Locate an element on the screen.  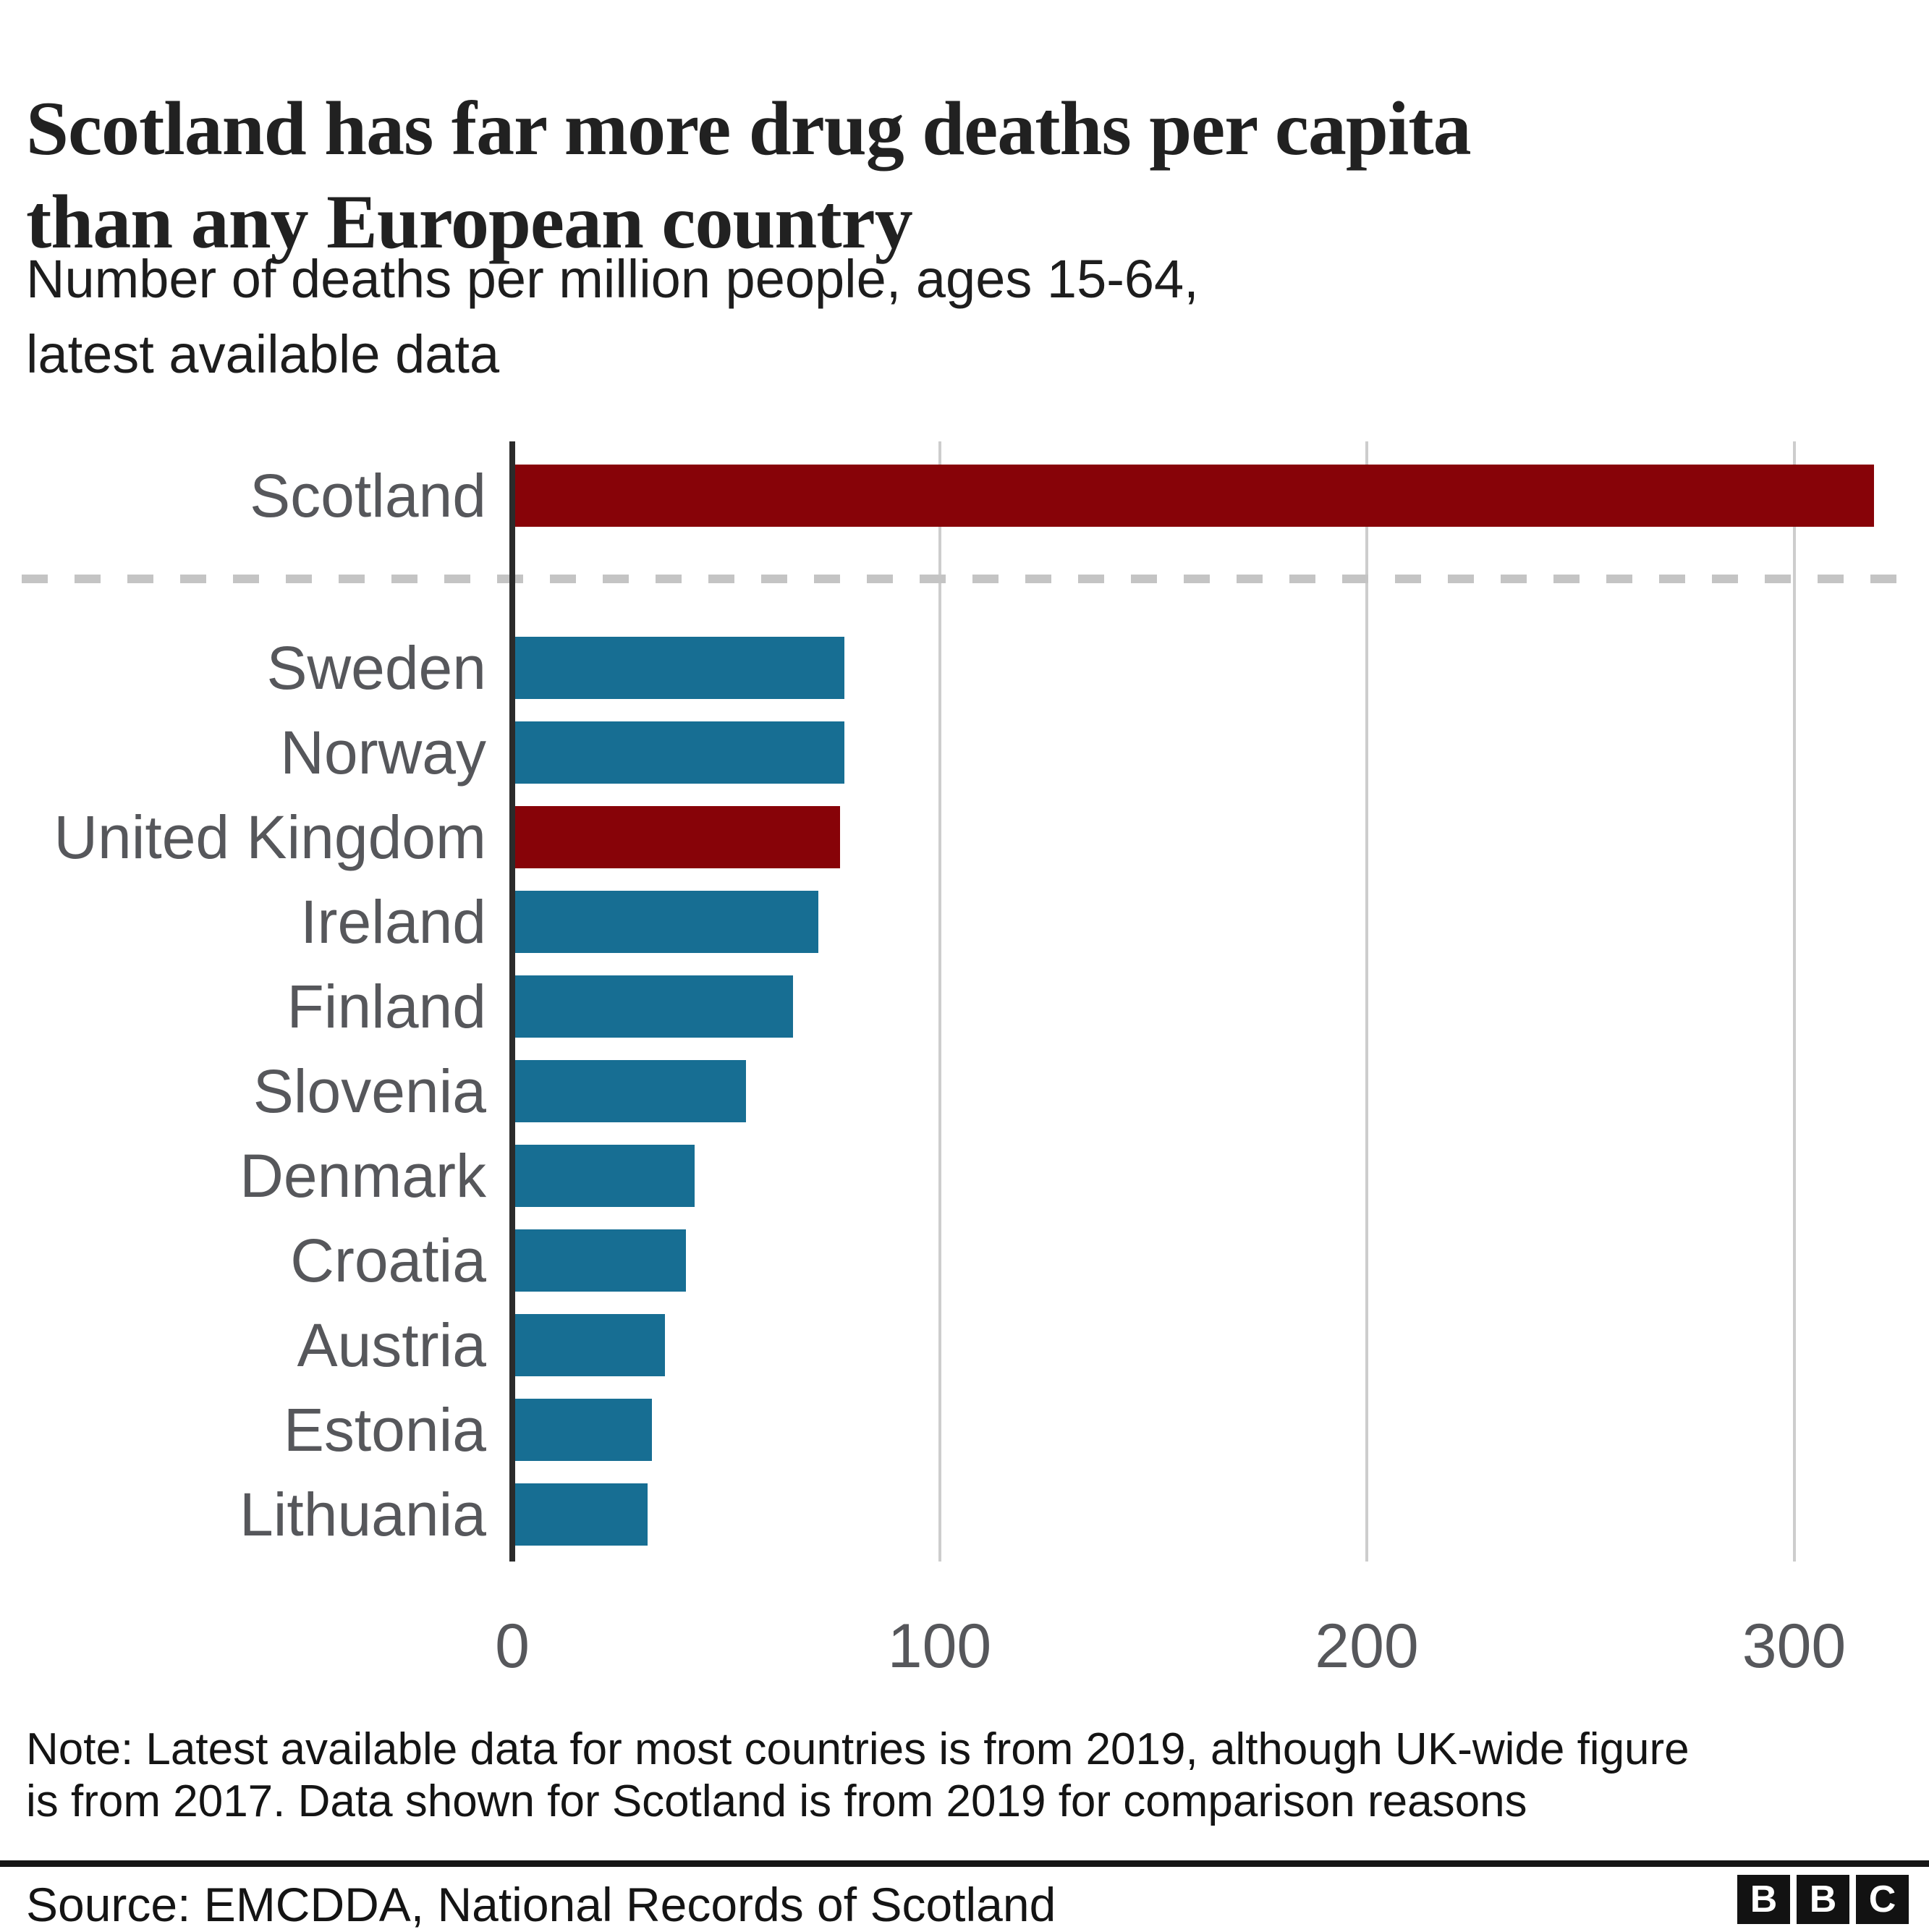
bar-denmark is located at coordinates (605, 1176).